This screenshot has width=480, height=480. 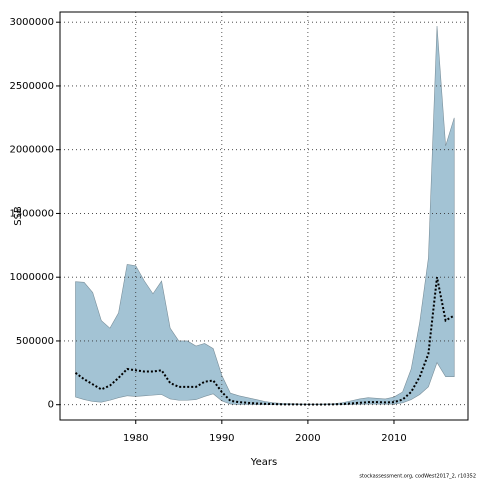 What do you see at coordinates (31, 86) in the screenshot?
I see `y-tick-label: 2500000` at bounding box center [31, 86].